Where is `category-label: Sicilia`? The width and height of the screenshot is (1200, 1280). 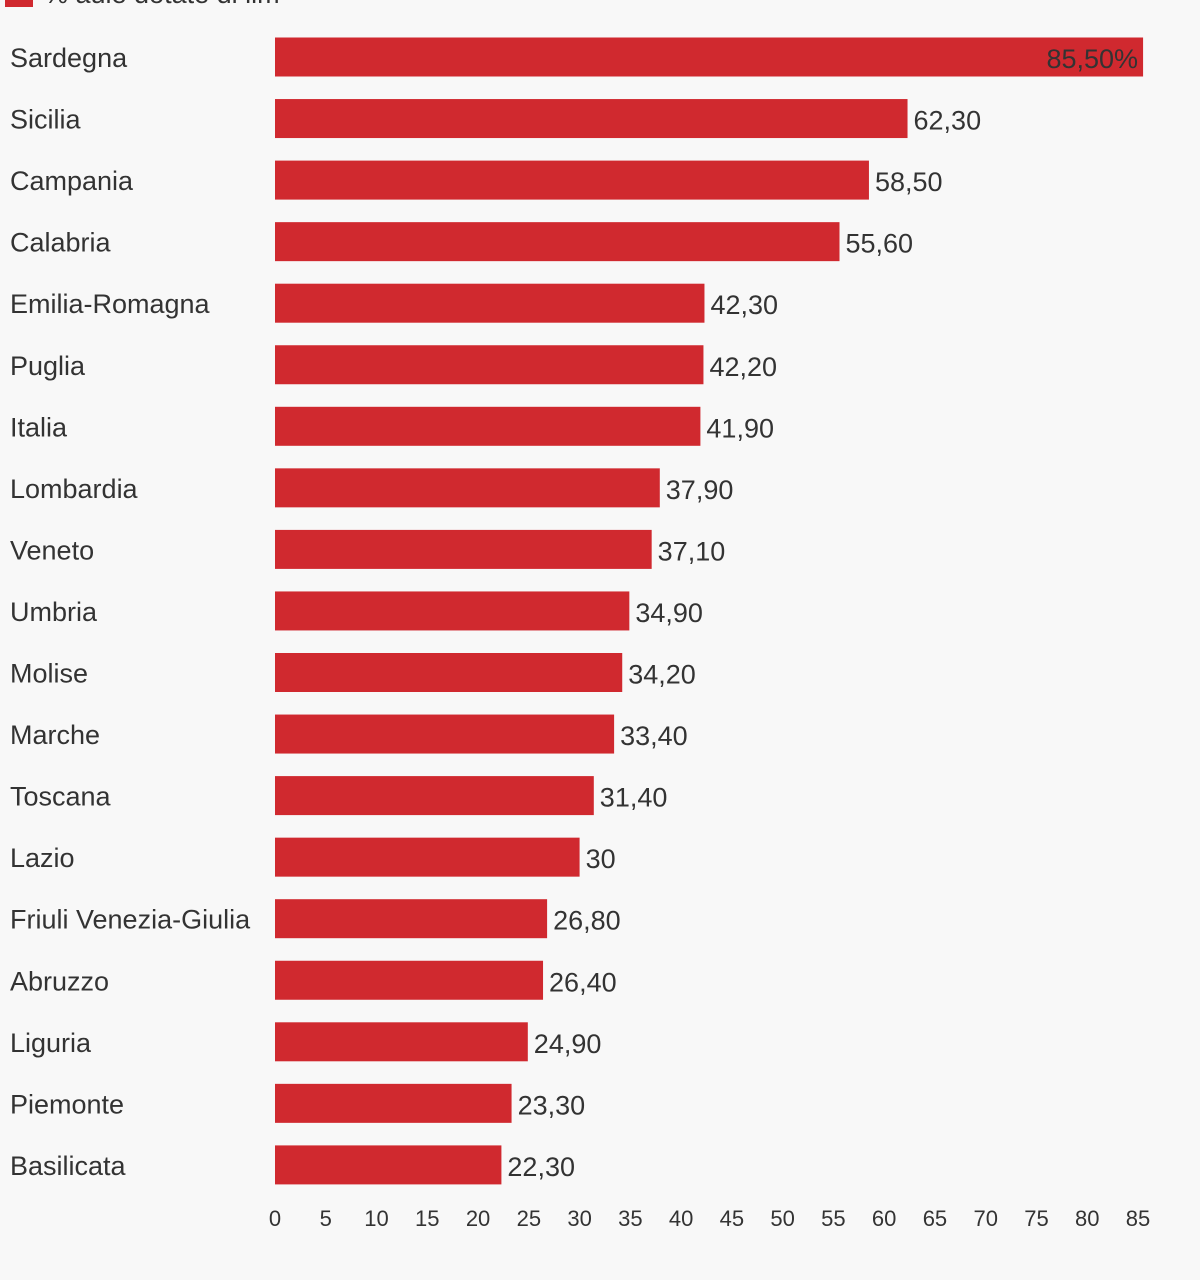 category-label: Sicilia is located at coordinates (46, 120).